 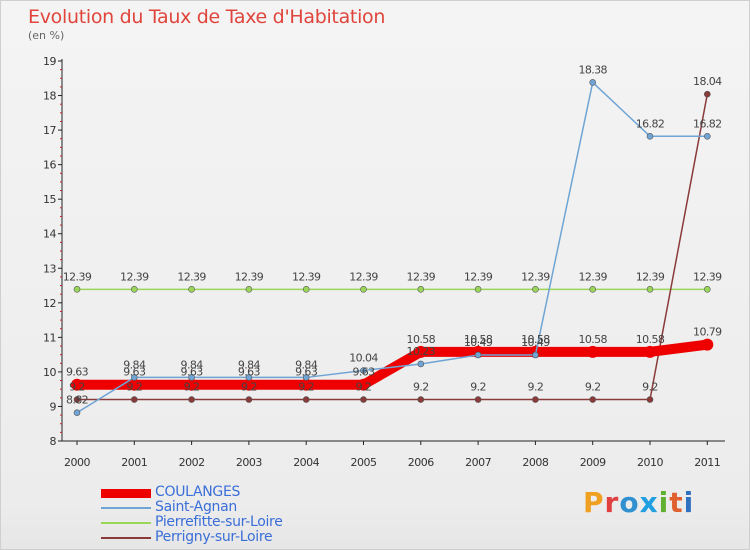 What do you see at coordinates (49, 268) in the screenshot?
I see `y-tick-label: 13` at bounding box center [49, 268].